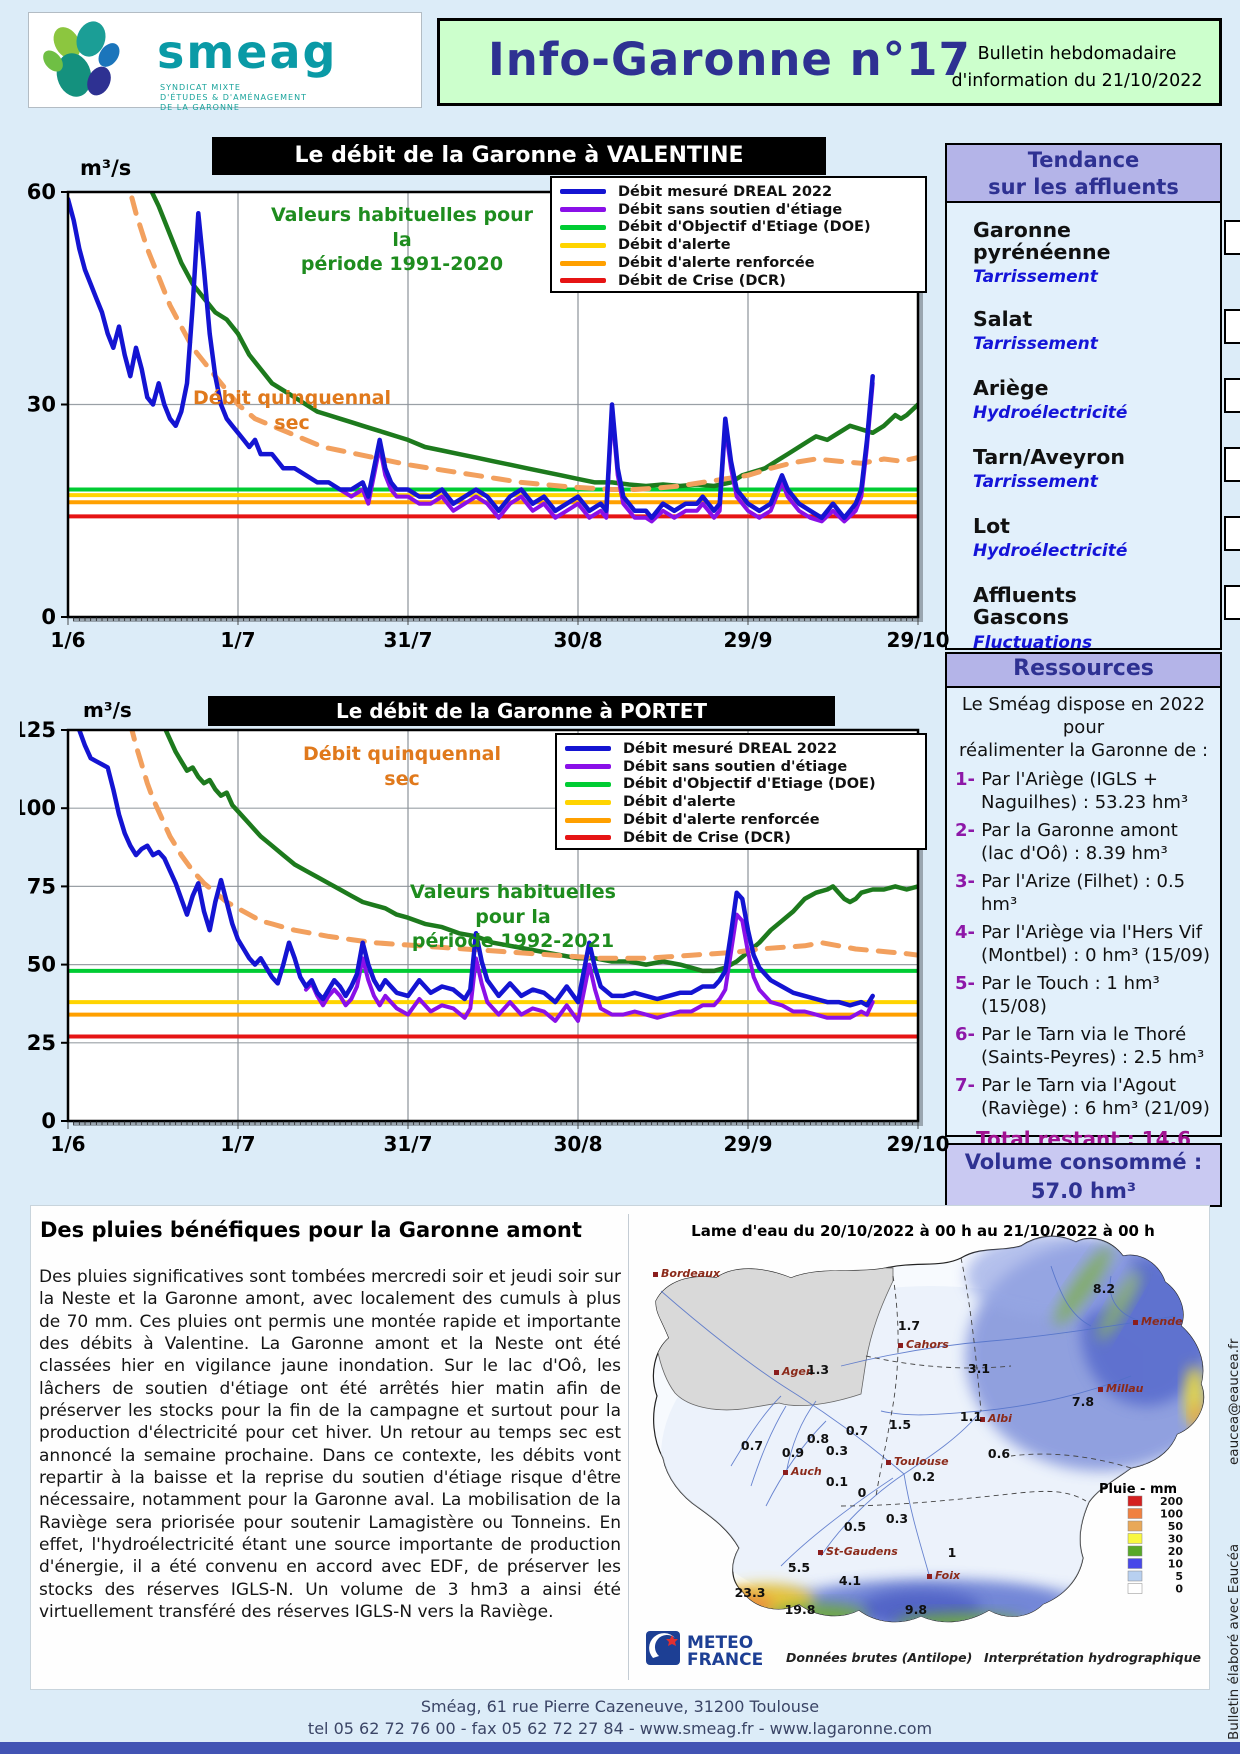  What do you see at coordinates (1092, 1657) in the screenshot?
I see `map-credit-right: Interprétation hydrographique` at bounding box center [1092, 1657].